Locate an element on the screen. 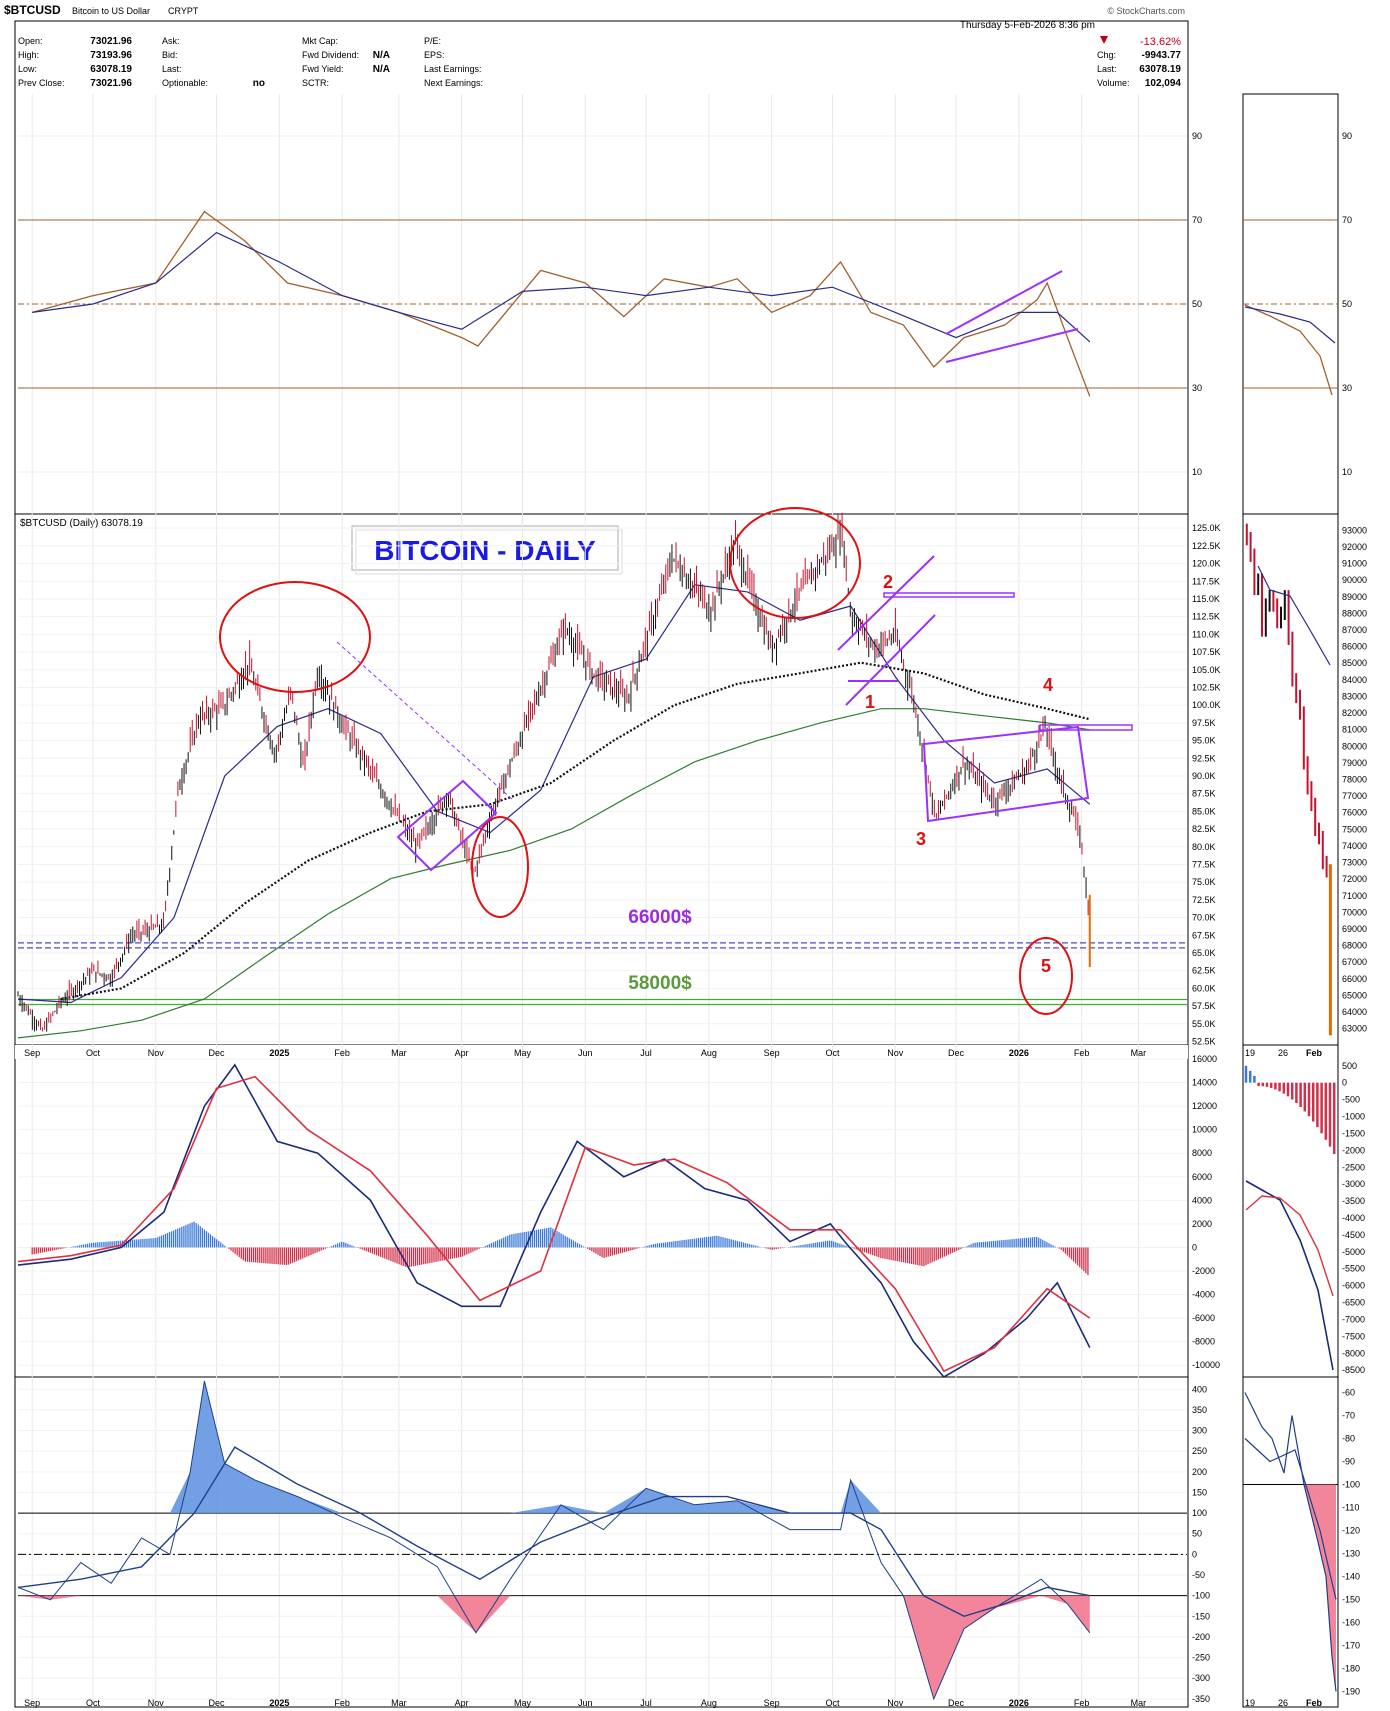 The height and width of the screenshot is (1711, 1390). quote-label: Ask: is located at coordinates (171, 41).